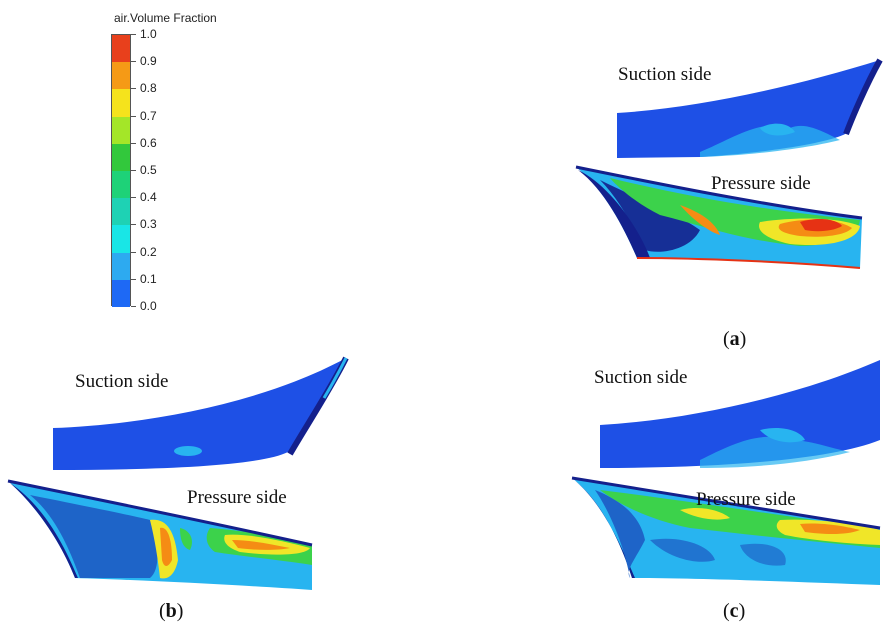 This screenshot has height=628, width=883. What do you see at coordinates (761, 183) in the screenshot?
I see `panel-a-pressure-label: Pressure side` at bounding box center [761, 183].